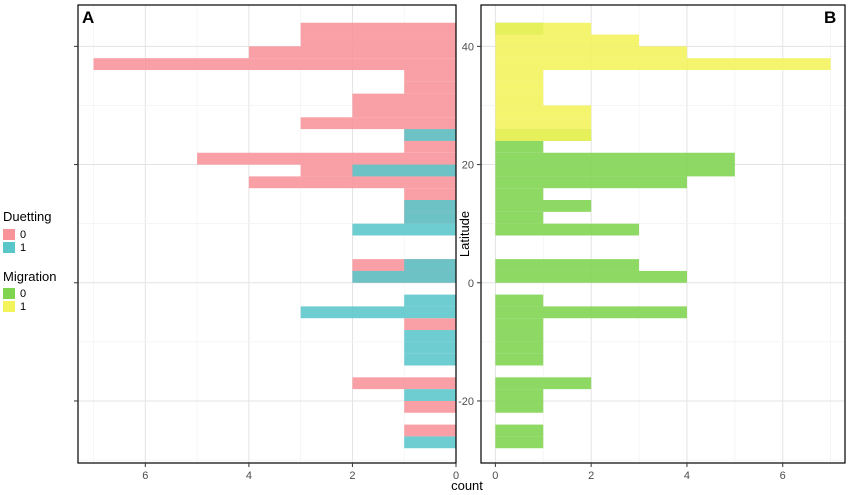 The width and height of the screenshot is (850, 495). Describe the element at coordinates (23, 235) in the screenshot. I see `legend-duetting-label-0: 0` at that location.